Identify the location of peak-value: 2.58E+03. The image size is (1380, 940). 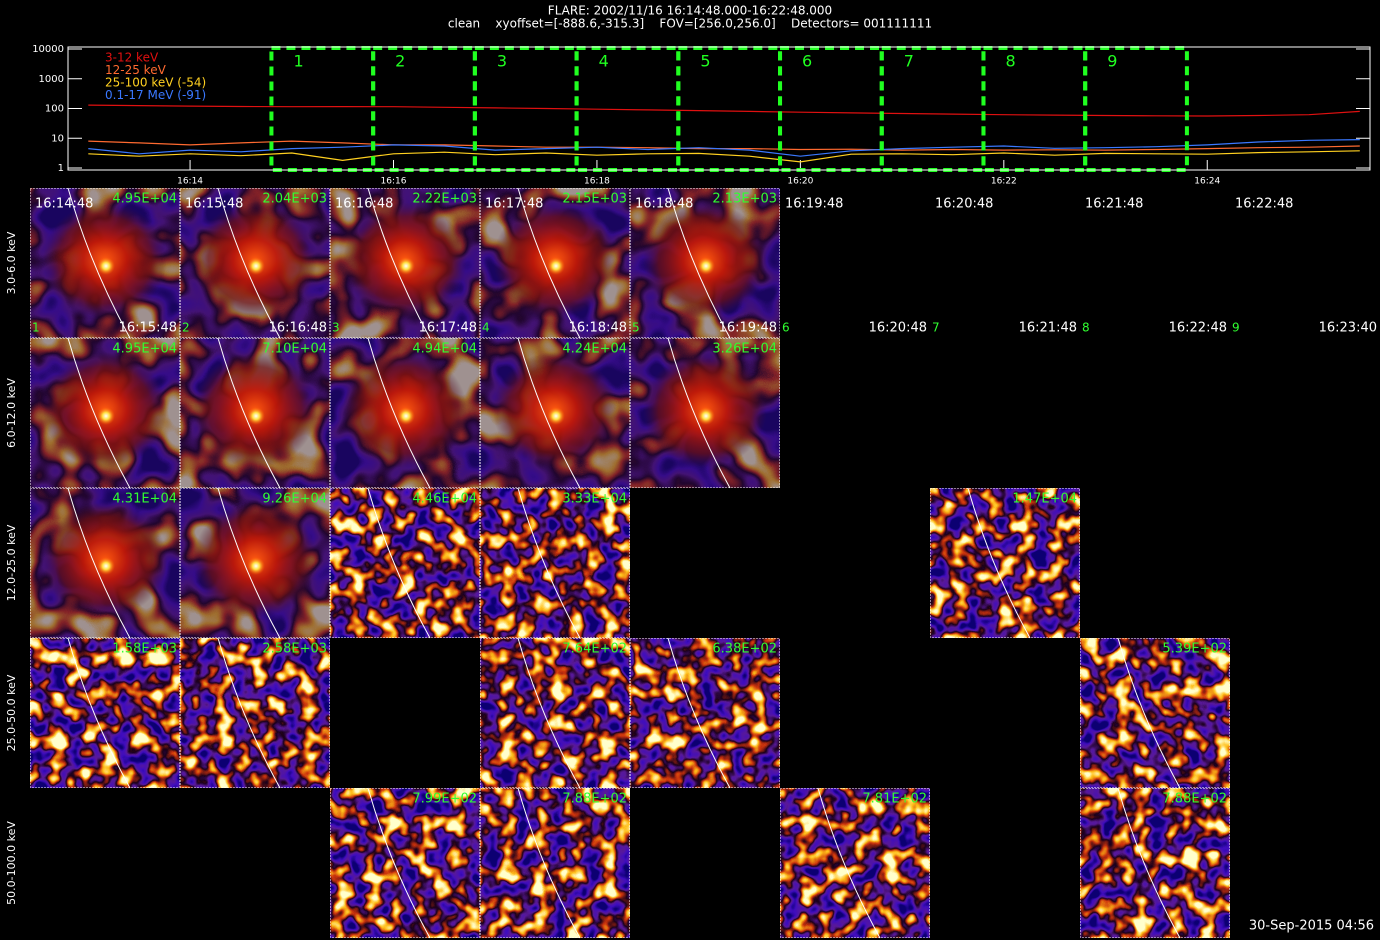
(294, 649).